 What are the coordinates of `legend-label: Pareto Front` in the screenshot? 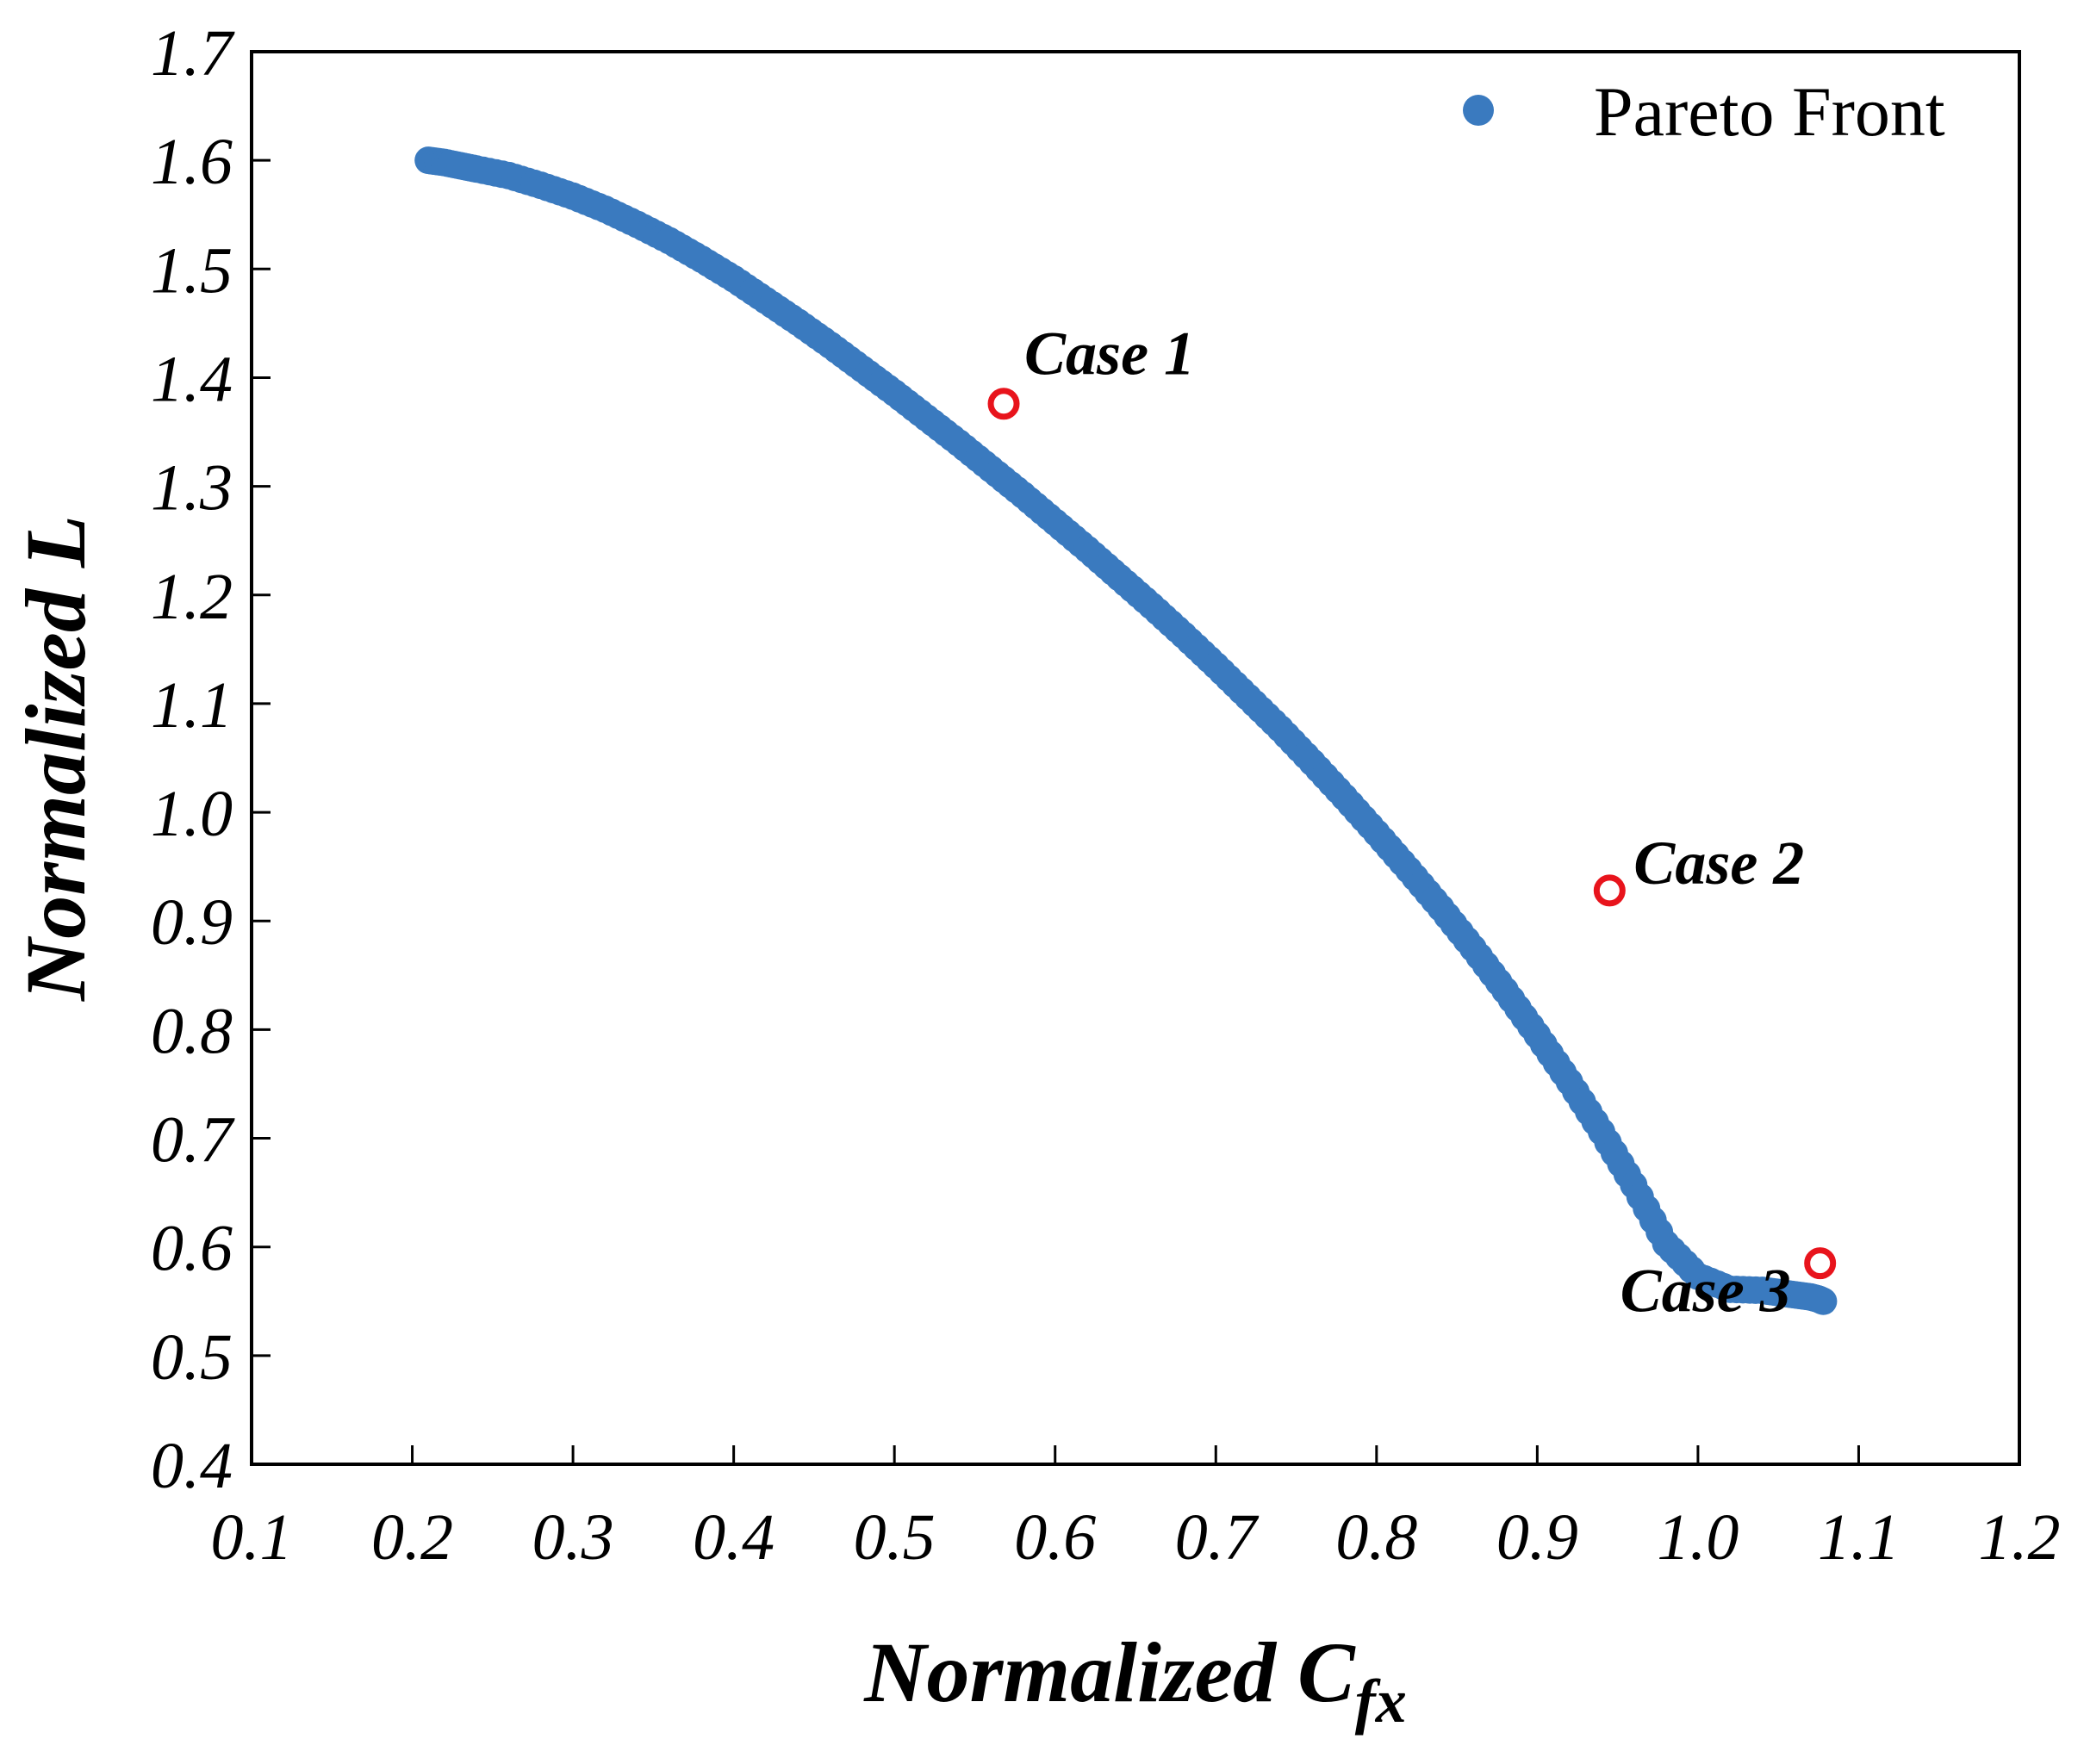 It's located at (1769, 112).